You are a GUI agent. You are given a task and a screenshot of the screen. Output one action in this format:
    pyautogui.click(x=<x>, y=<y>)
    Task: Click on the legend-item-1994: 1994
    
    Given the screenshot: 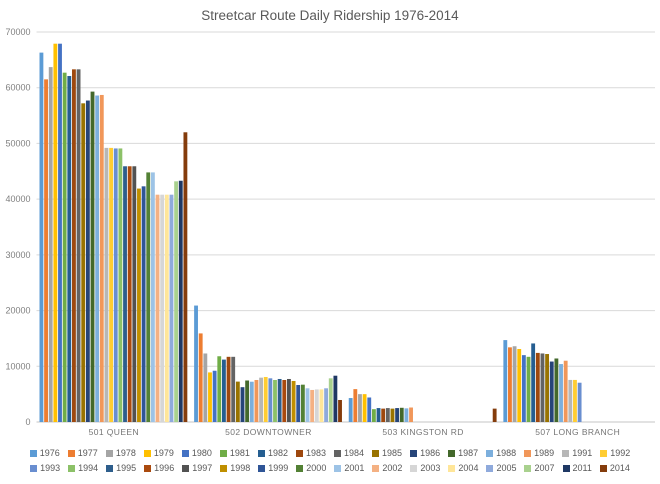 What is the action you would take?
    pyautogui.click(x=83, y=468)
    